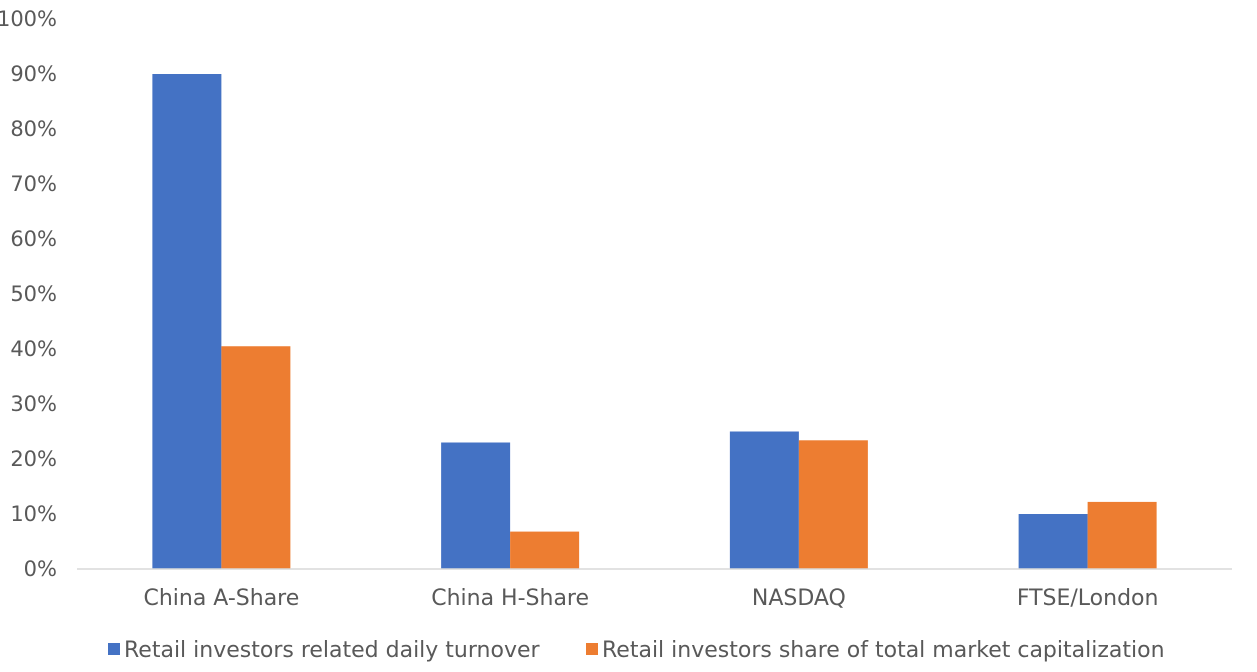 Image resolution: width=1257 pixels, height=672 pixels. I want to click on y-tick-label: 50%, so click(33, 294).